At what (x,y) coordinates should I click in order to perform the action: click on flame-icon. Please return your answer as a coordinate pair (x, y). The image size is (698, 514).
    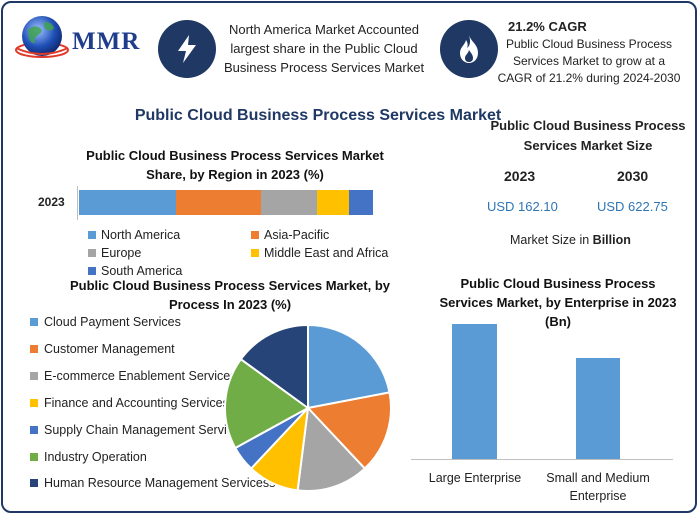
    Looking at the image, I should click on (469, 49).